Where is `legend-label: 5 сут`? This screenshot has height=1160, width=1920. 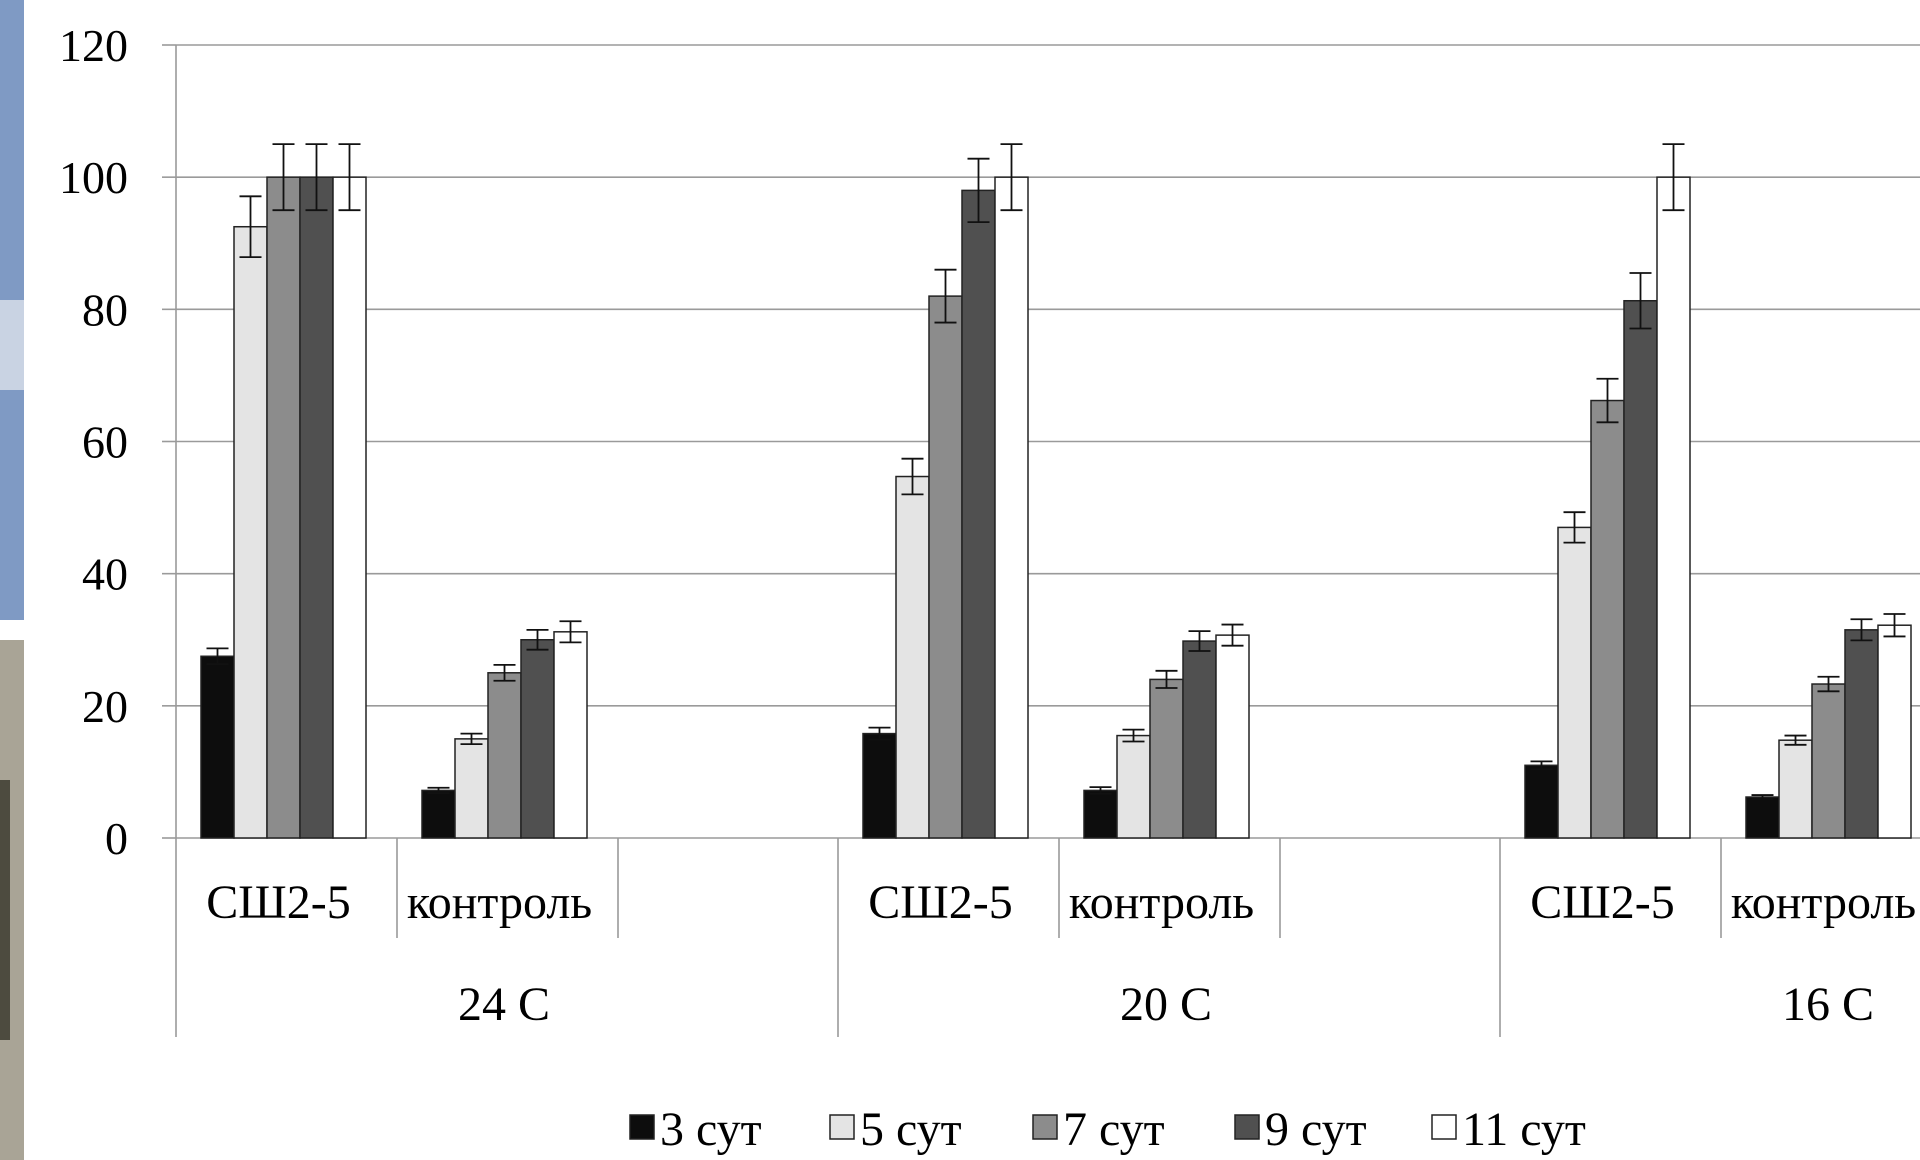 legend-label: 5 сут is located at coordinates (911, 1129).